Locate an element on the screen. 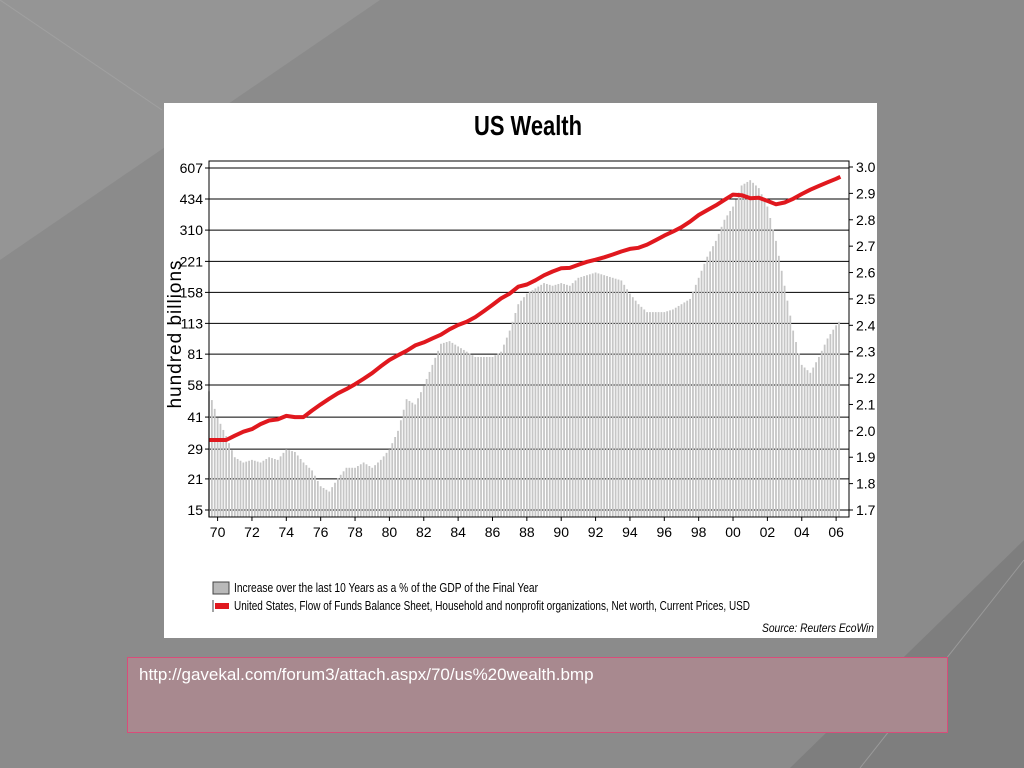 Image resolution: width=1024 pixels, height=768 pixels. right-tick-label: 1.9 is located at coordinates (866, 457).